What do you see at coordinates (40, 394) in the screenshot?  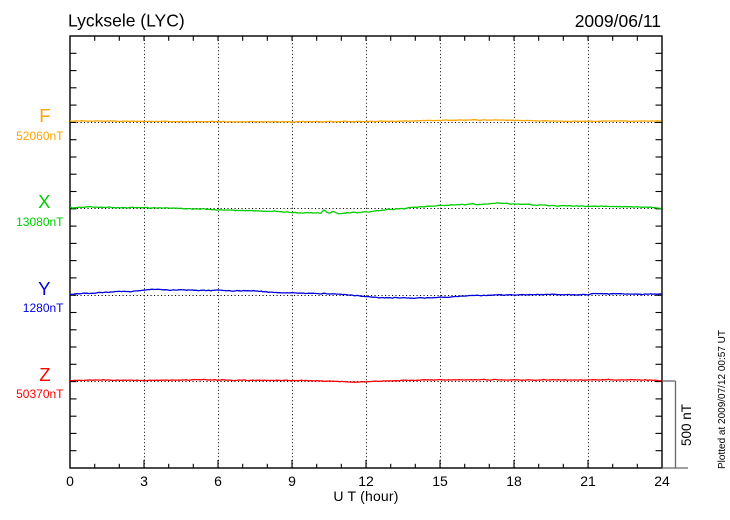 I see `svg-text: 50370nT` at bounding box center [40, 394].